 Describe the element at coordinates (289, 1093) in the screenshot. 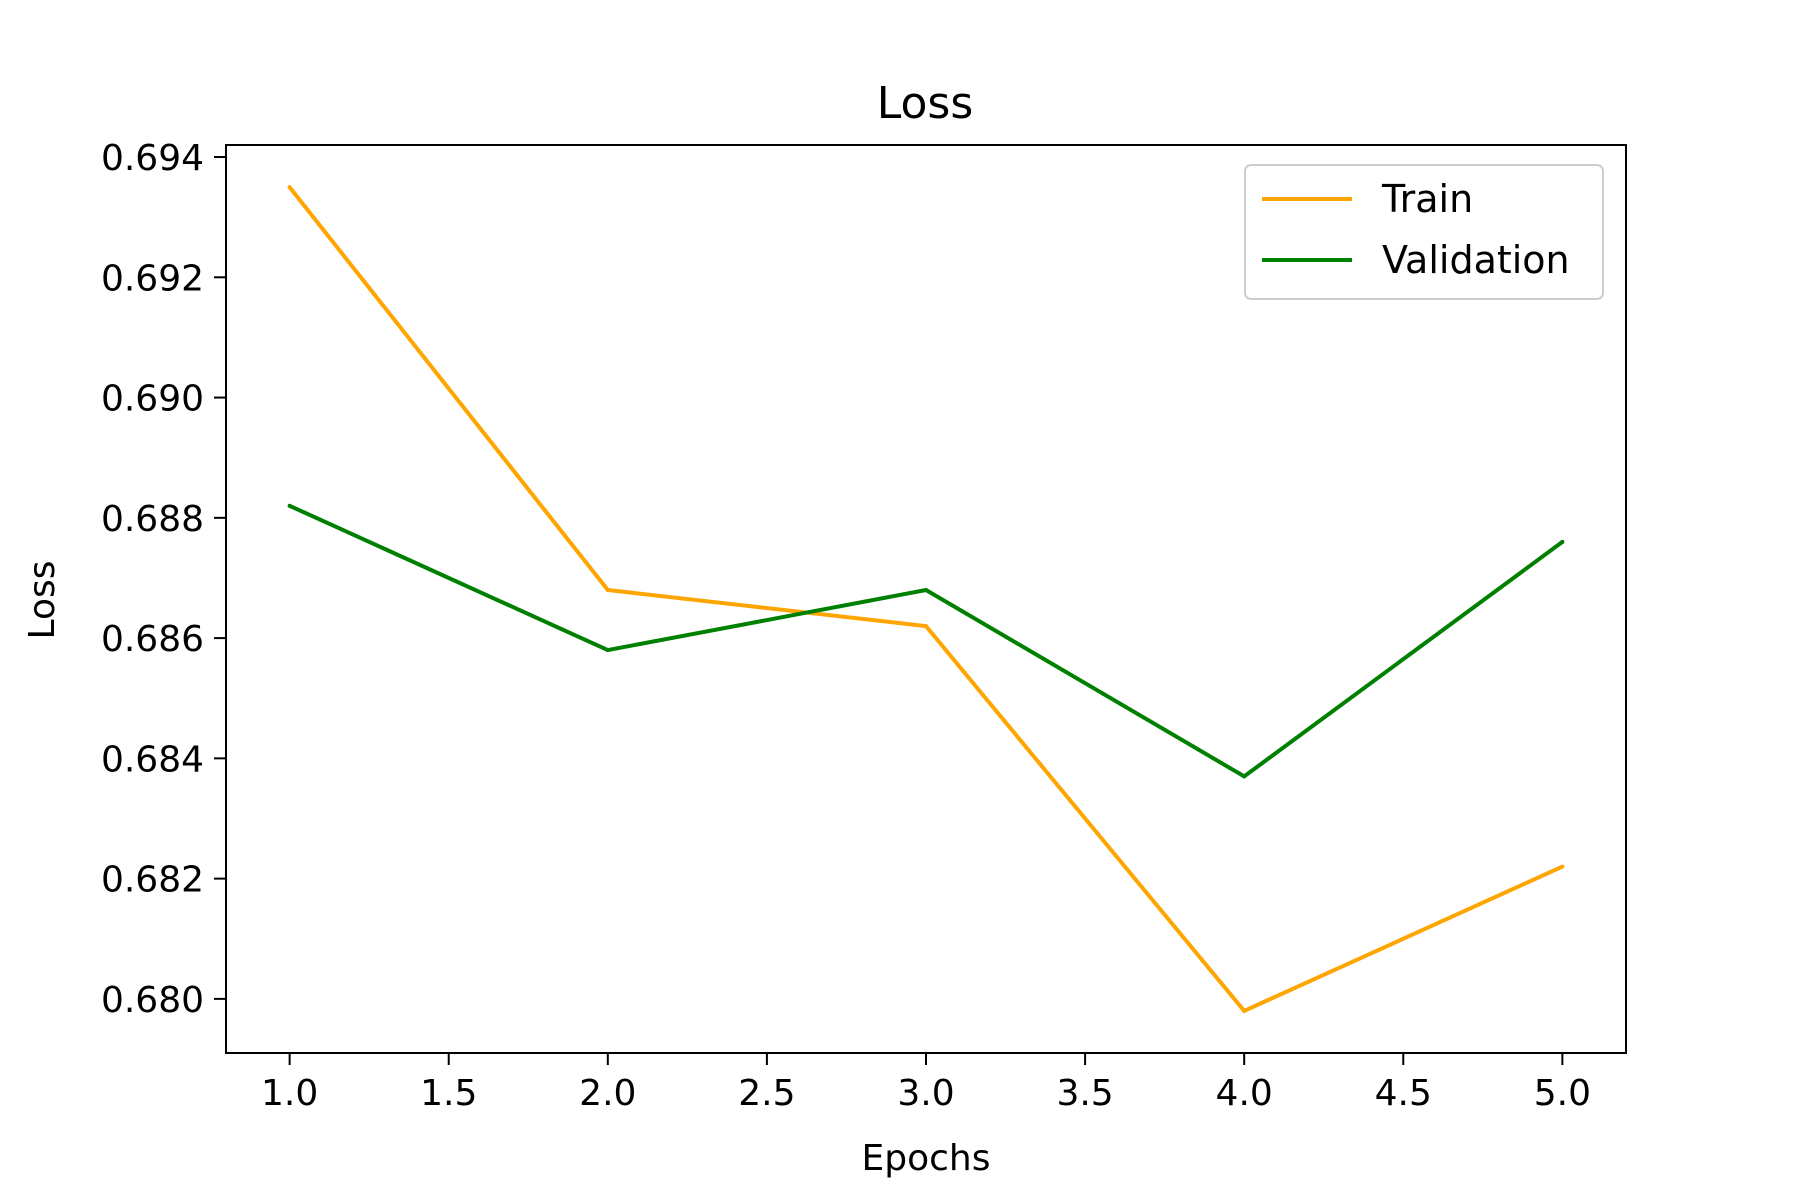

I see `x-tick-label: 1.0` at that location.